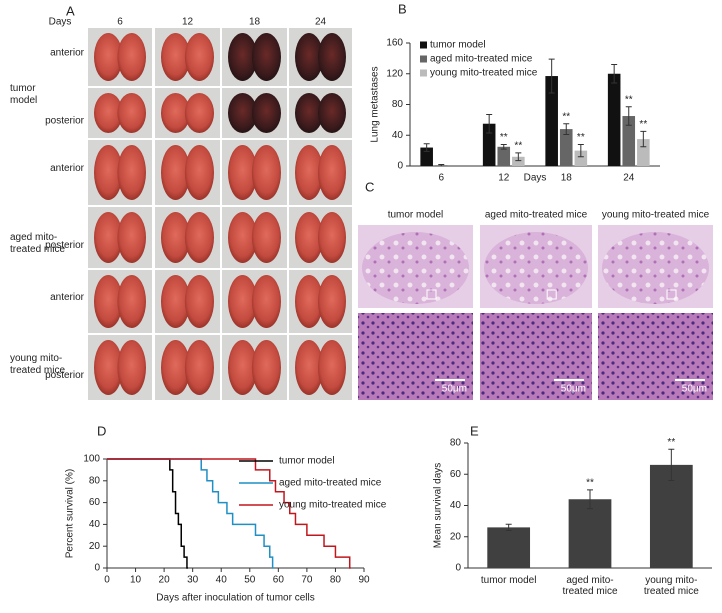 The image size is (722, 613). I want to click on y-tick-label: 0, so click(400, 166).